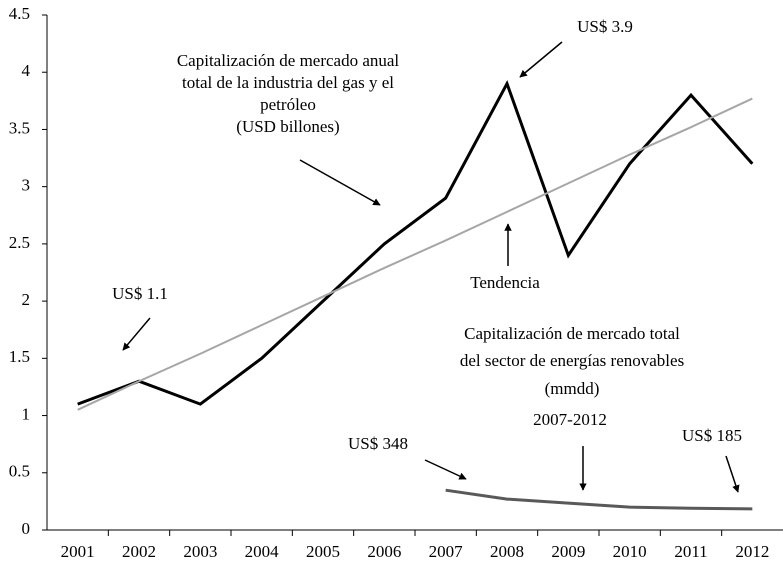 Image resolution: width=783 pixels, height=564 pixels. I want to click on annotation: total de la industria del gas y el, so click(288, 82).